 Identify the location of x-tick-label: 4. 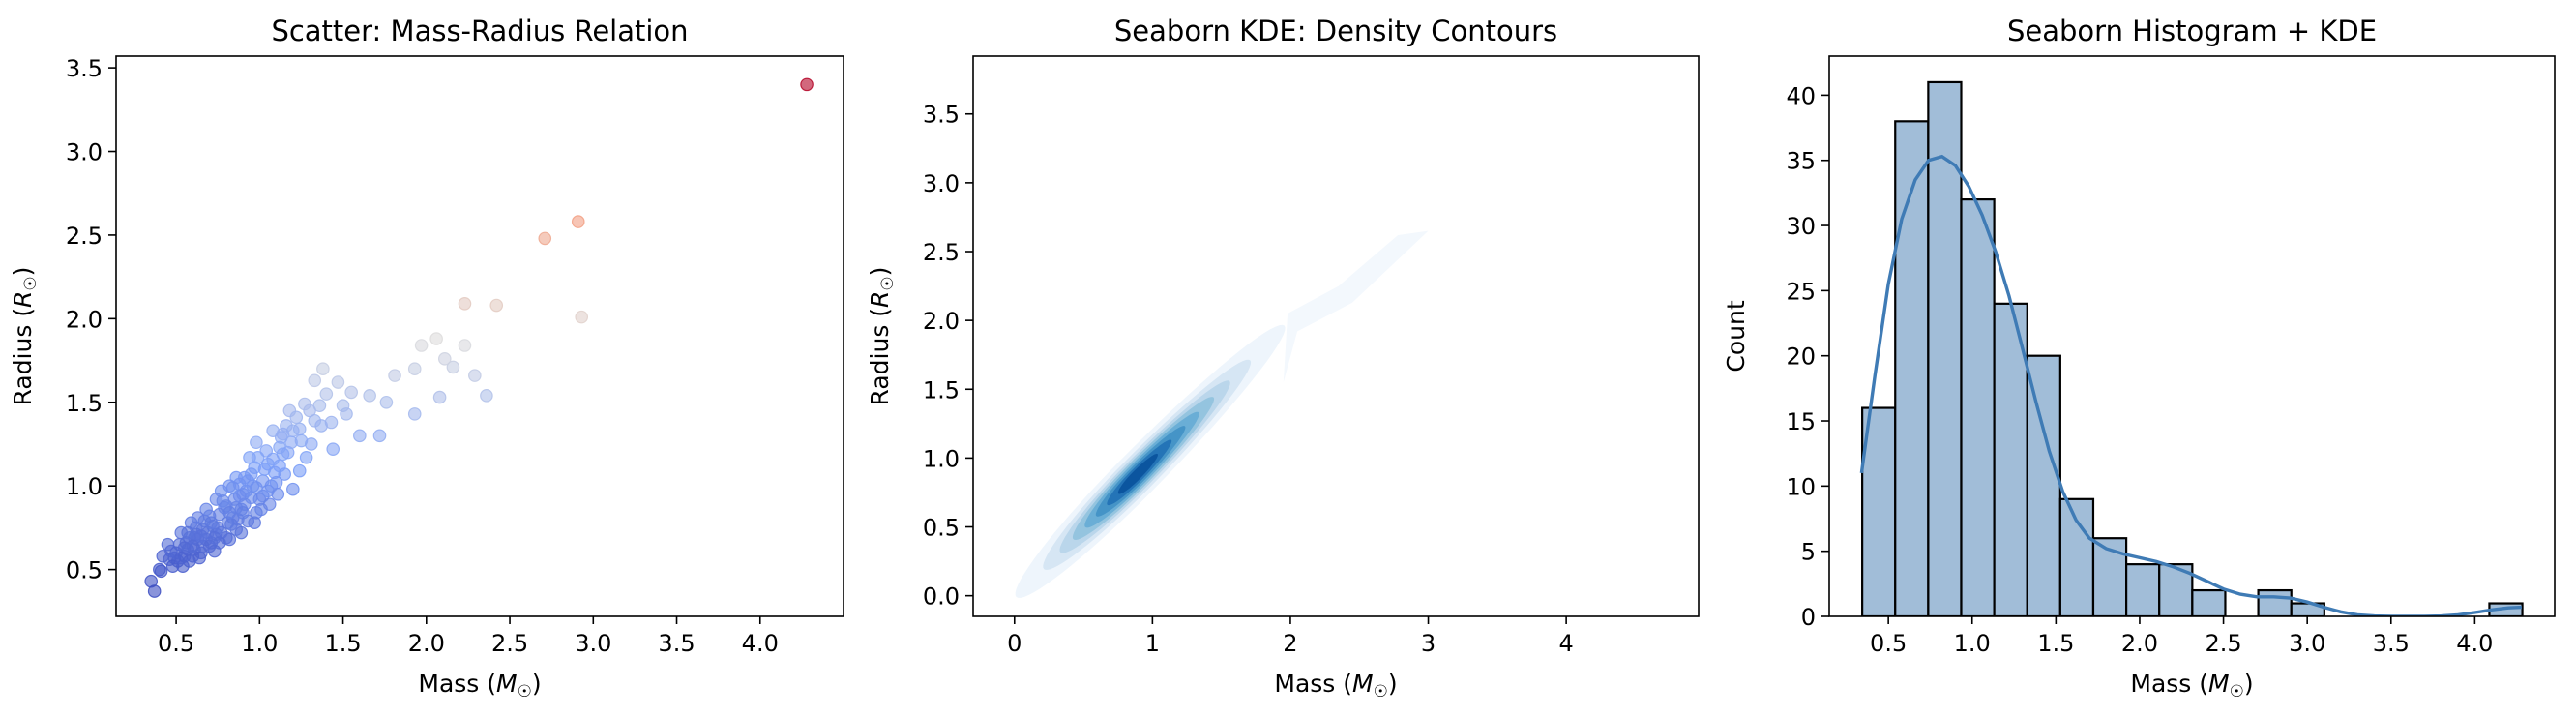
(1566, 644).